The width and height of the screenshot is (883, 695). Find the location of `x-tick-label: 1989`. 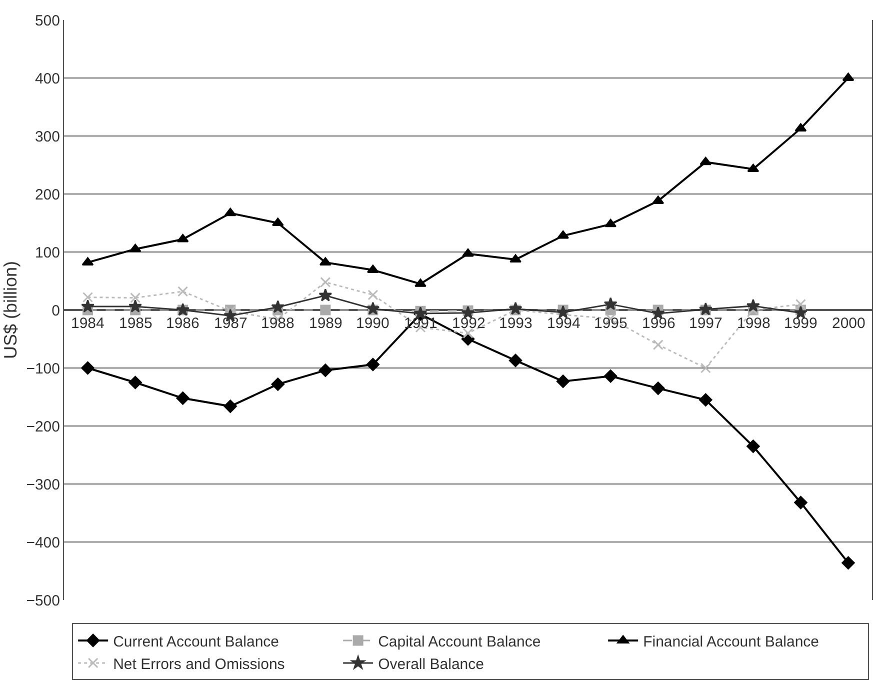

x-tick-label: 1989 is located at coordinates (325, 323).